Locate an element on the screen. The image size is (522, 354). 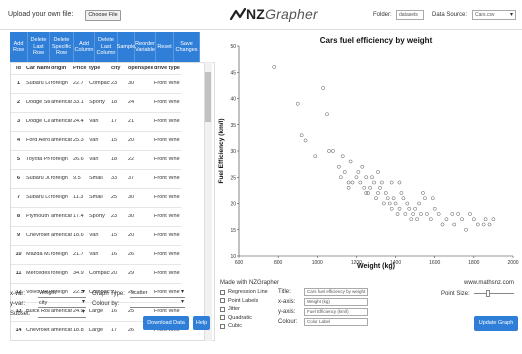
toolbar-button-delete-last-row: Delete Last Row is located at coordinates (39, 47).